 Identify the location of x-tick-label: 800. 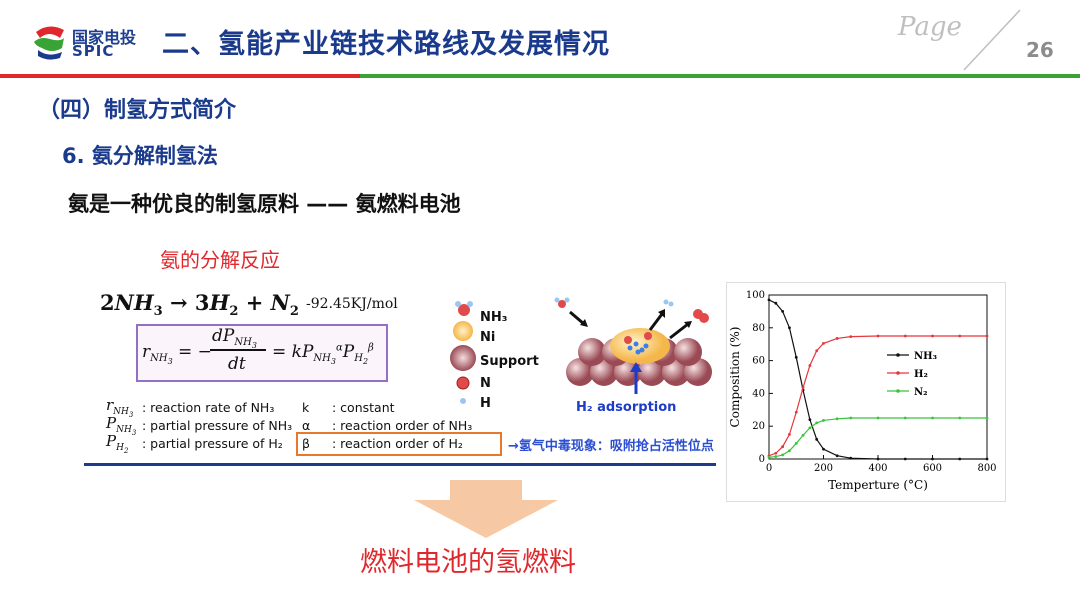
(986, 468).